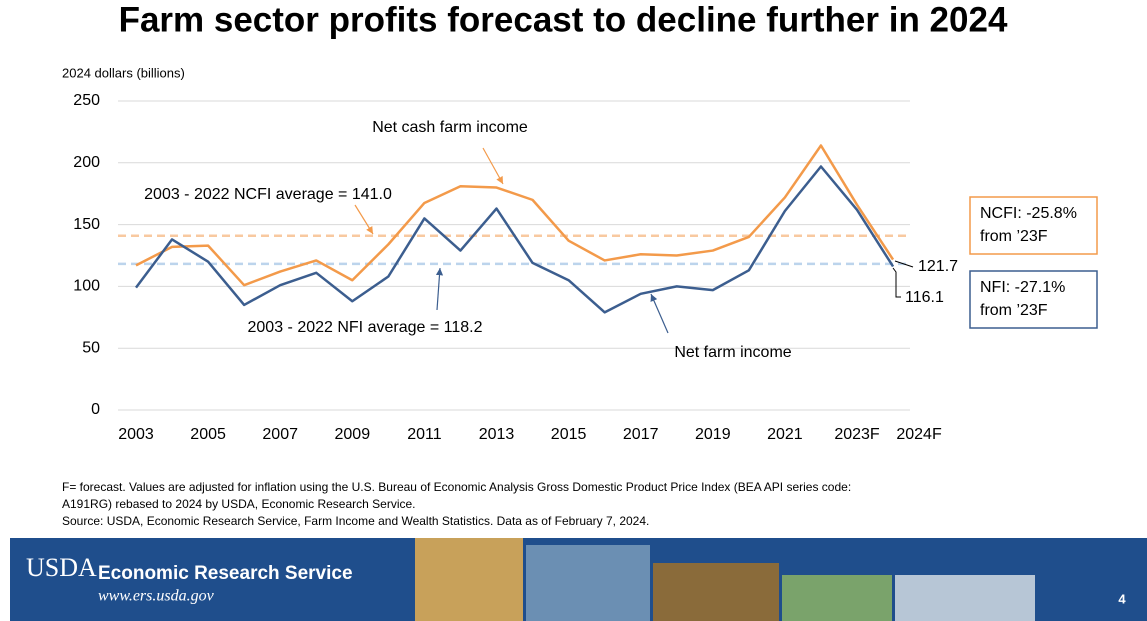  What do you see at coordinates (837, 598) in the screenshot?
I see `photo-wetland` at bounding box center [837, 598].